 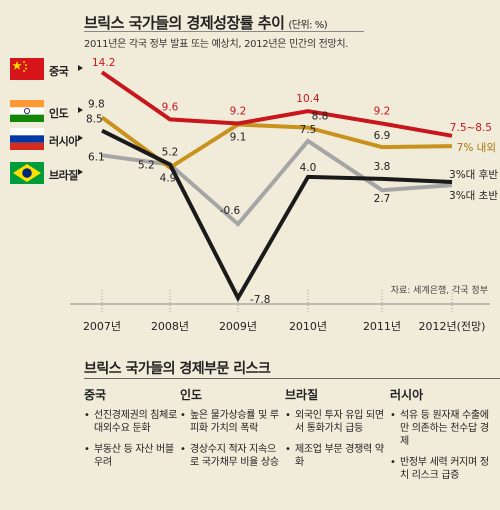 What do you see at coordinates (277, 182) in the screenshot?
I see `series-line-브라질` at bounding box center [277, 182].